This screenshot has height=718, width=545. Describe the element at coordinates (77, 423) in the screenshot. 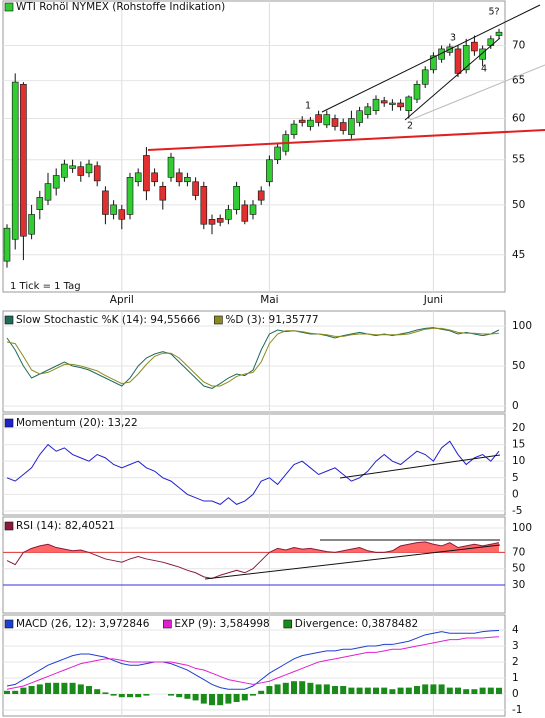

I see `legend-label: Momentum (20): 13,22` at that location.